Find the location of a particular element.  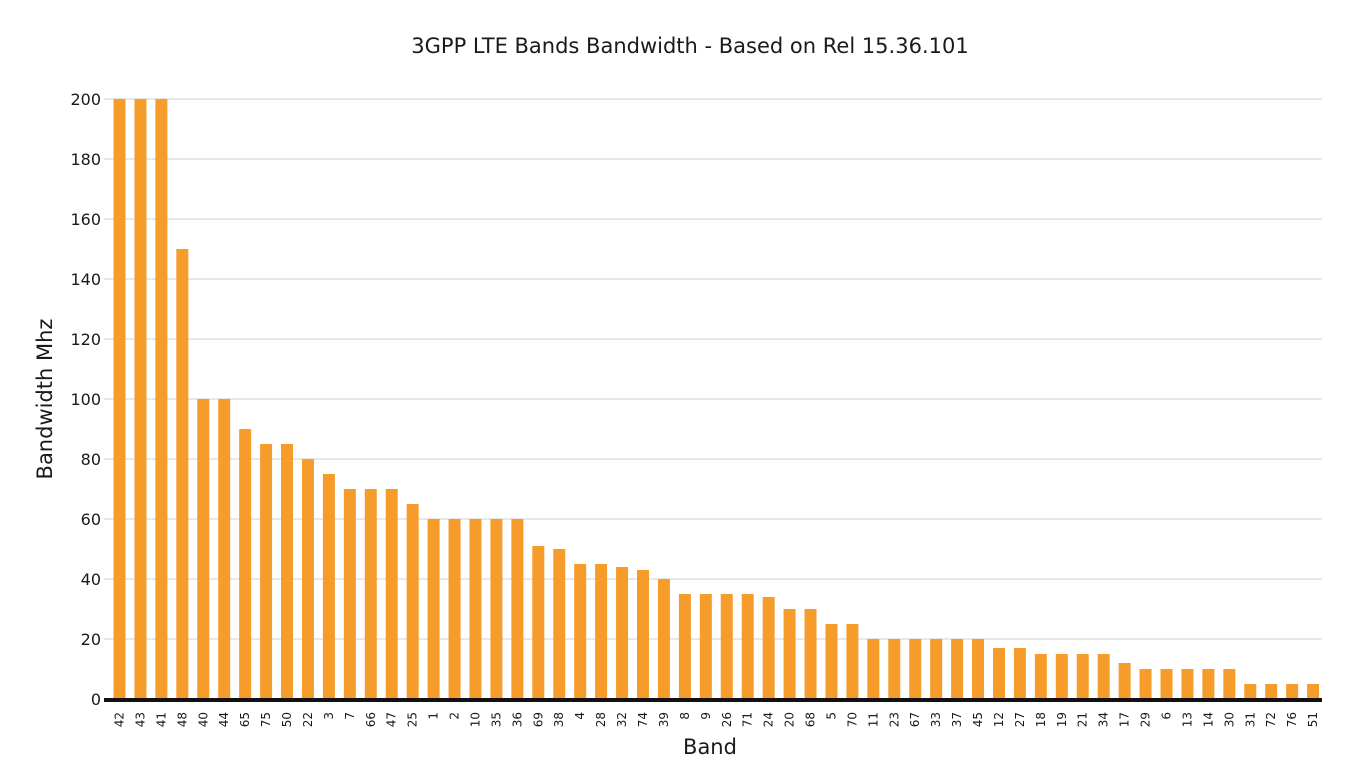

x-tick-label: 31 is located at coordinates (1250, 719).